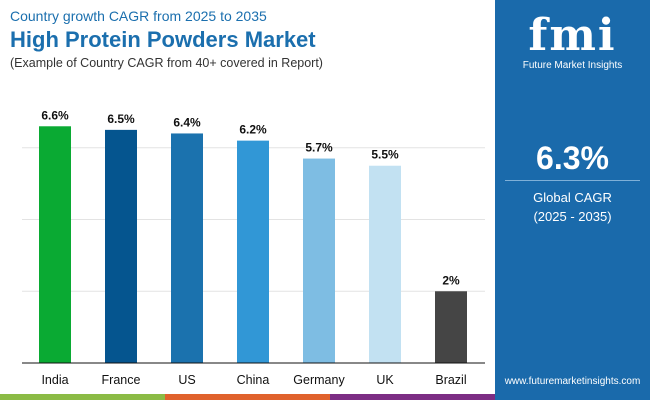 The height and width of the screenshot is (400, 650). I want to click on chart-subtitle: Country growth CAGR from 2025 to 2035, so click(138, 16).